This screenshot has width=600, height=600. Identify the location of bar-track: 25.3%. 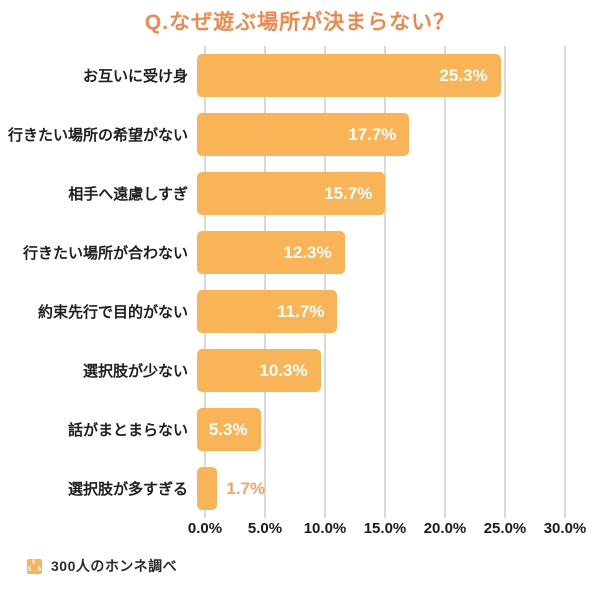
(377, 75).